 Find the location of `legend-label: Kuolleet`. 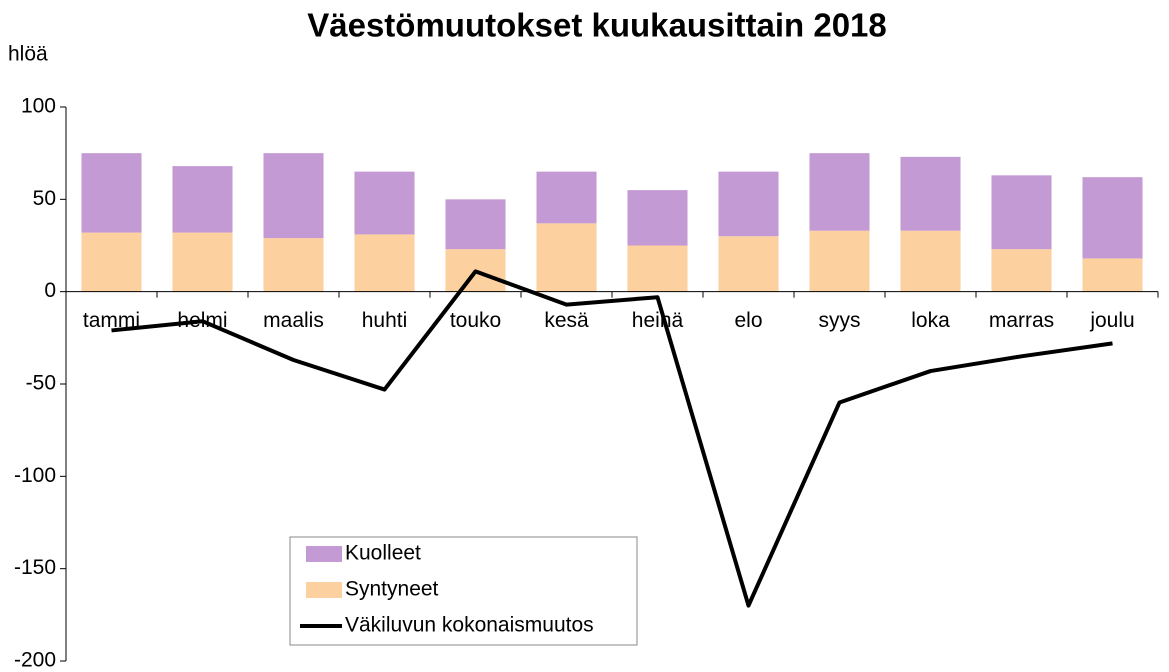

legend-label: Kuolleet is located at coordinates (383, 553).